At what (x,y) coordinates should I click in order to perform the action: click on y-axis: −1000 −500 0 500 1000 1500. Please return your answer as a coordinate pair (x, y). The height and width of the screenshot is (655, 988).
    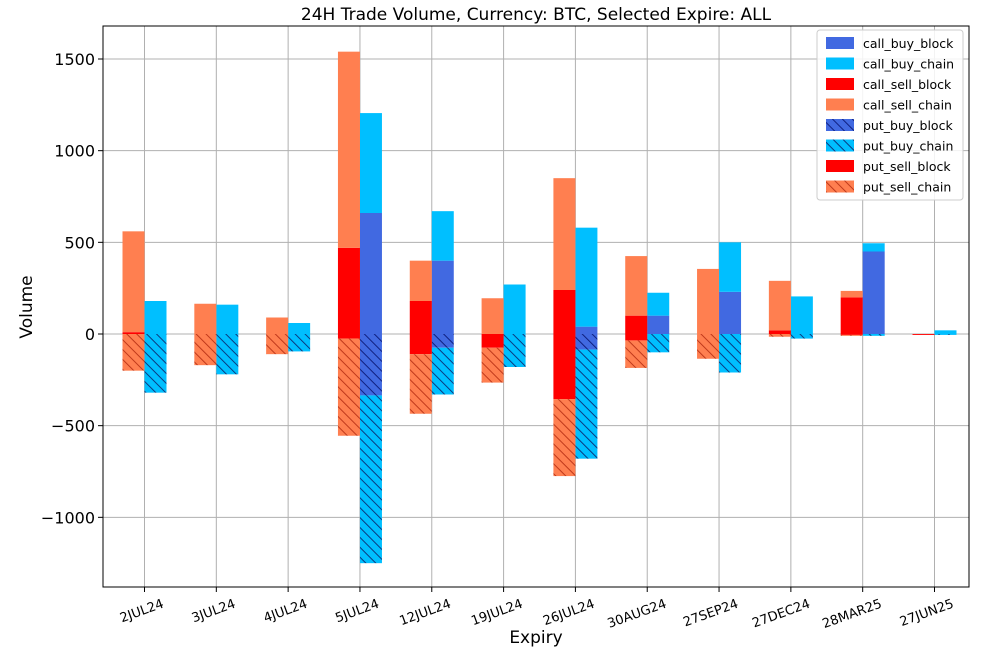
    Looking at the image, I should click on (72, 288).